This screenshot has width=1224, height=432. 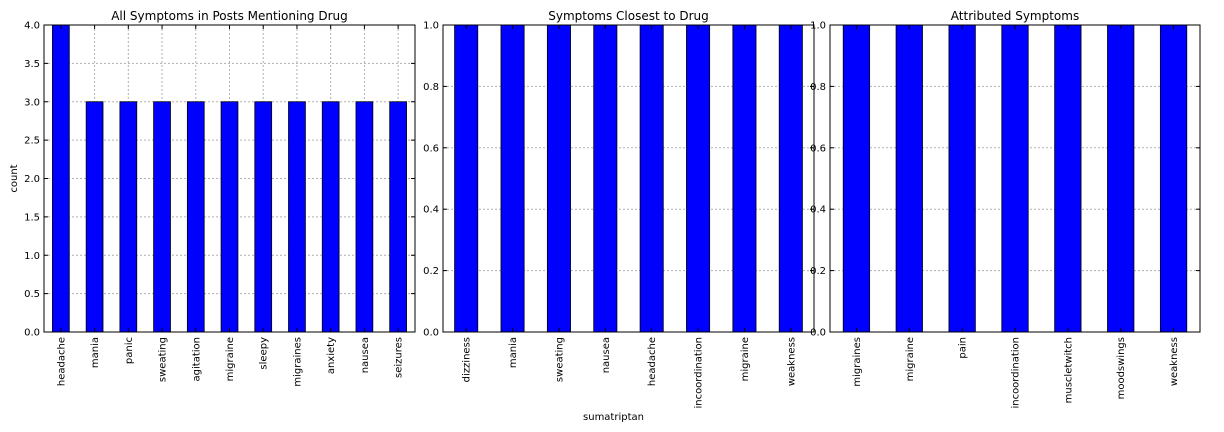 I want to click on y-tick-label: 3.0, so click(x=32, y=102).